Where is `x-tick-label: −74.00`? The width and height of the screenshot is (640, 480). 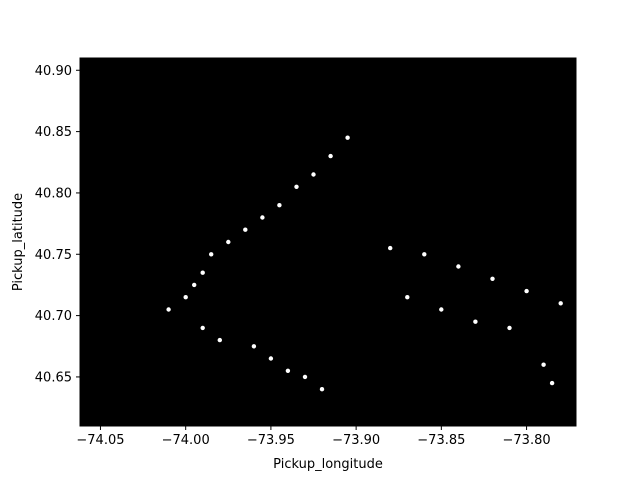 x-tick-label: −74.00 is located at coordinates (186, 440).